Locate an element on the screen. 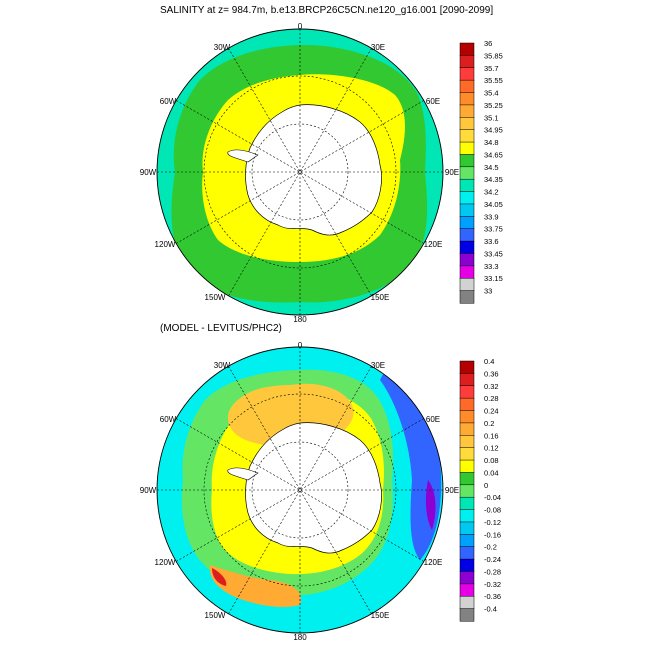 The image size is (647, 647). colorbar-label: 0.4 is located at coordinates (489, 361).